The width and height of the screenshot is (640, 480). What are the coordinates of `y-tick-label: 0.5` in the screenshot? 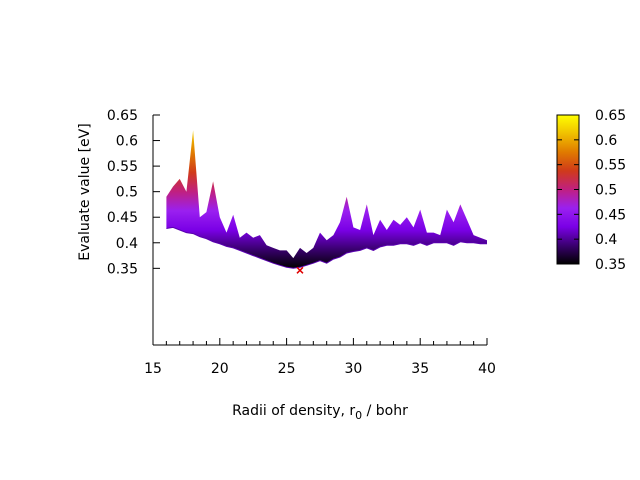 It's located at (127, 193).